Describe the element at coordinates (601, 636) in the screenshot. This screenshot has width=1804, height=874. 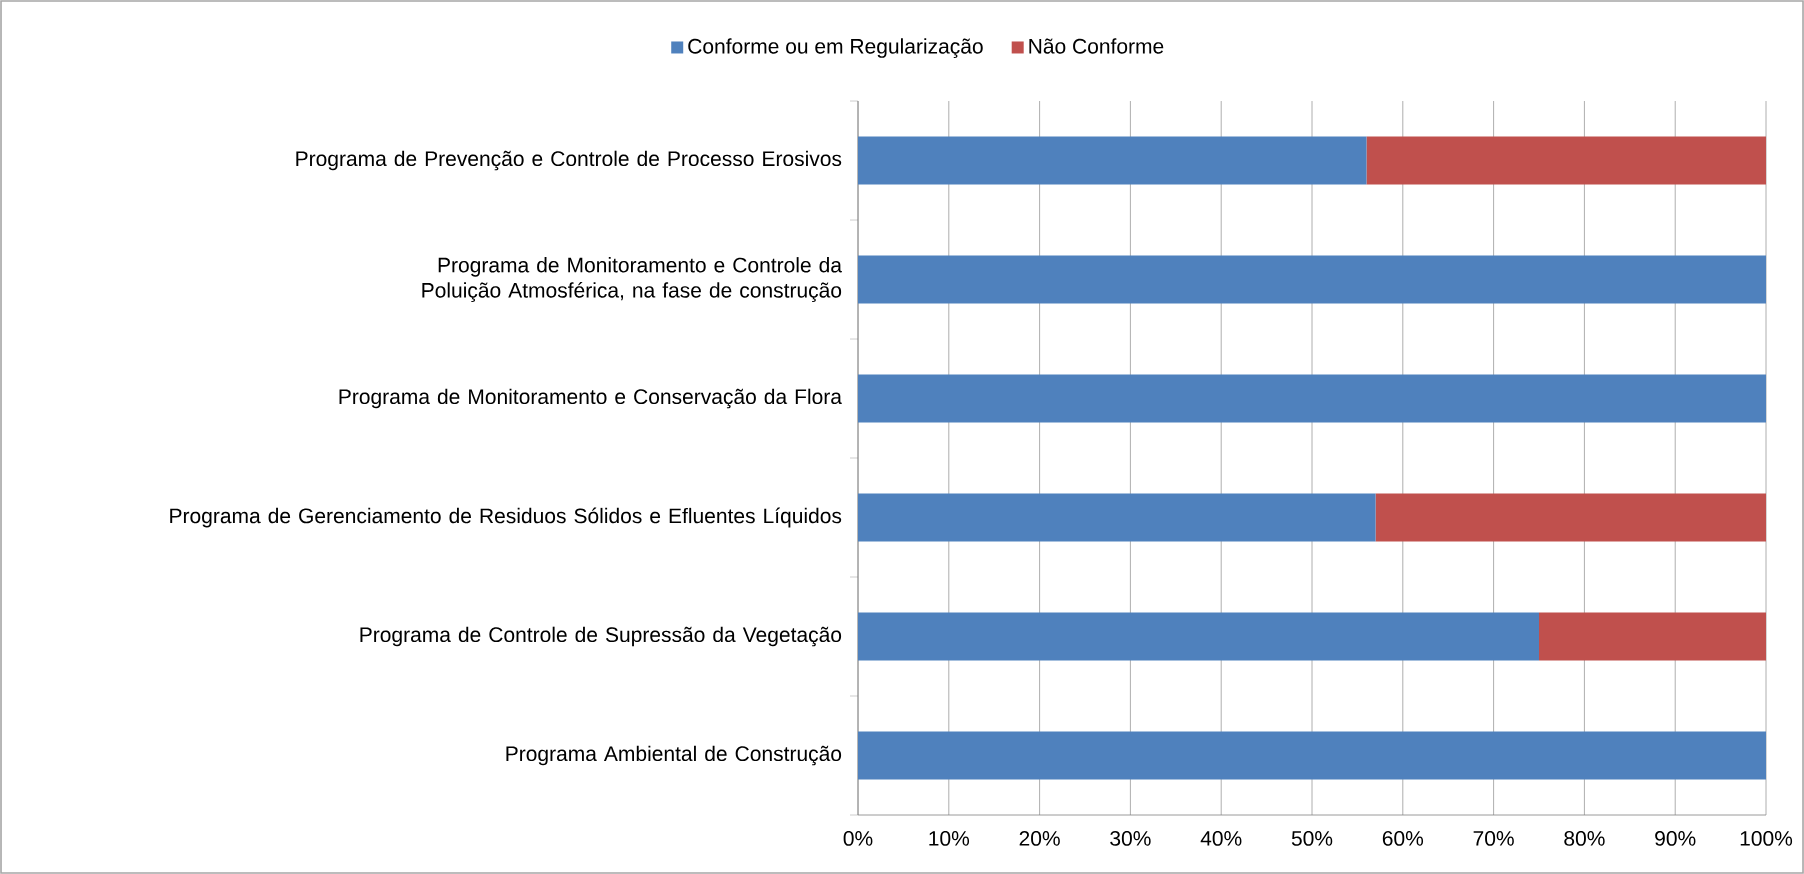
I see `y-tick-label: Programa de Controle de Supressão da Vegetação` at that location.